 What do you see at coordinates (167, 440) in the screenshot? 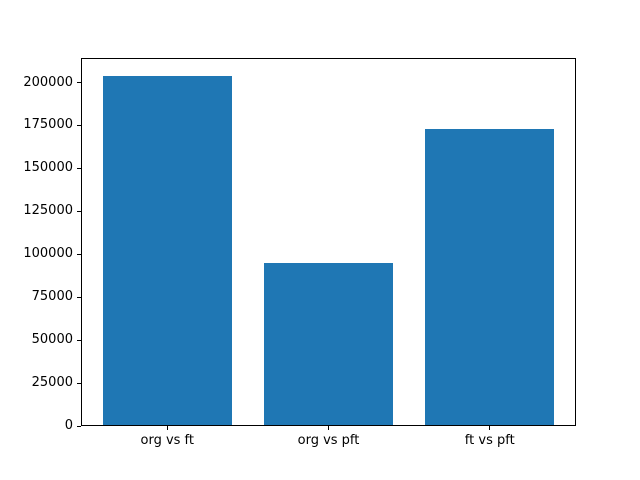
I see `x-tick-label: org vs ft` at bounding box center [167, 440].